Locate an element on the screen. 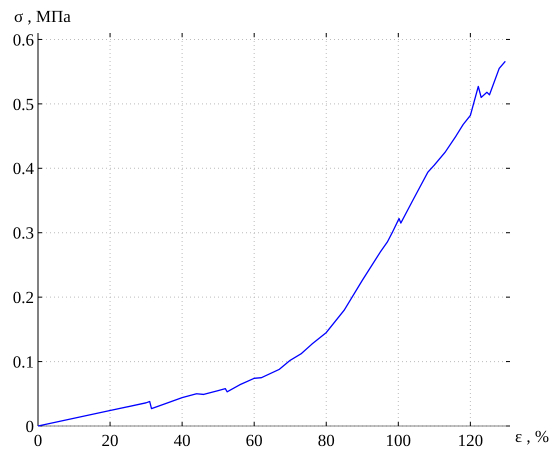 This screenshot has width=560, height=468. x-tick-label: 40 is located at coordinates (182, 440).